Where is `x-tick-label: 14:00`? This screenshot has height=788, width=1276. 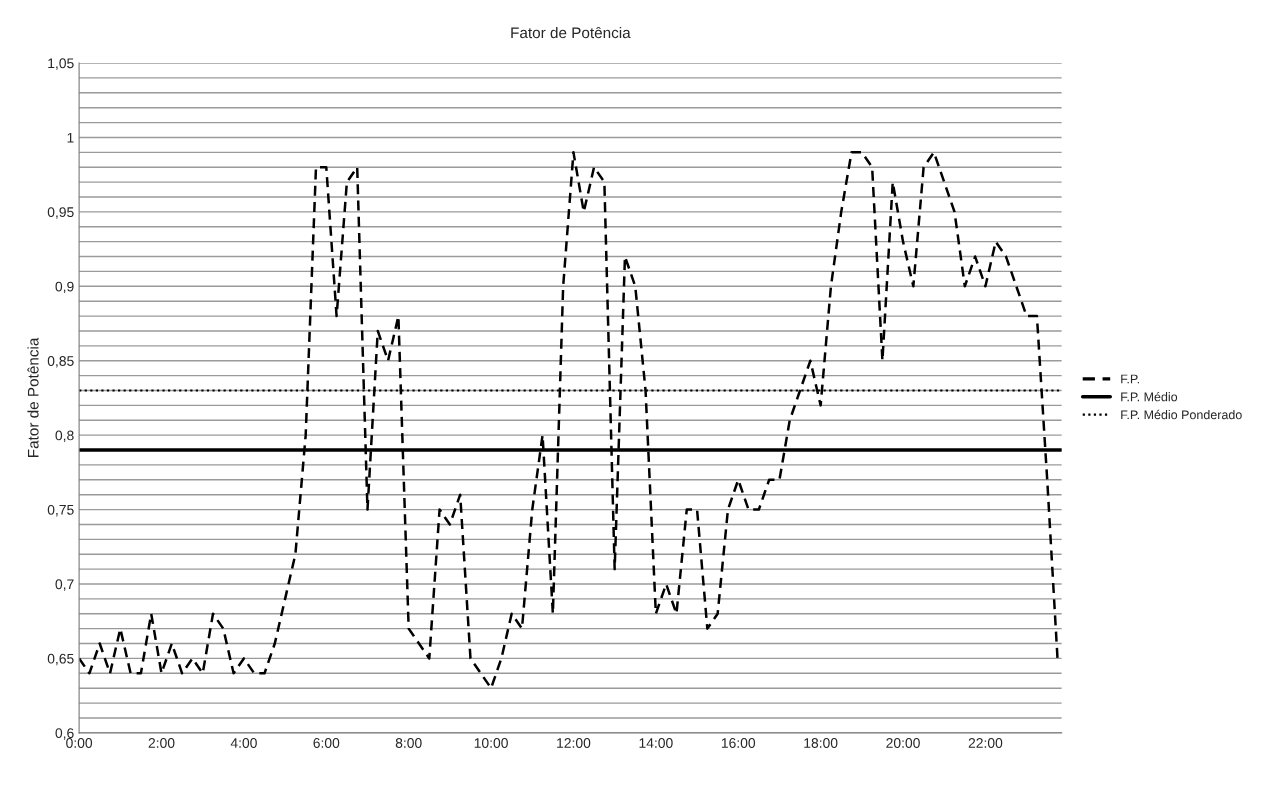 x-tick-label: 14:00 is located at coordinates (656, 743).